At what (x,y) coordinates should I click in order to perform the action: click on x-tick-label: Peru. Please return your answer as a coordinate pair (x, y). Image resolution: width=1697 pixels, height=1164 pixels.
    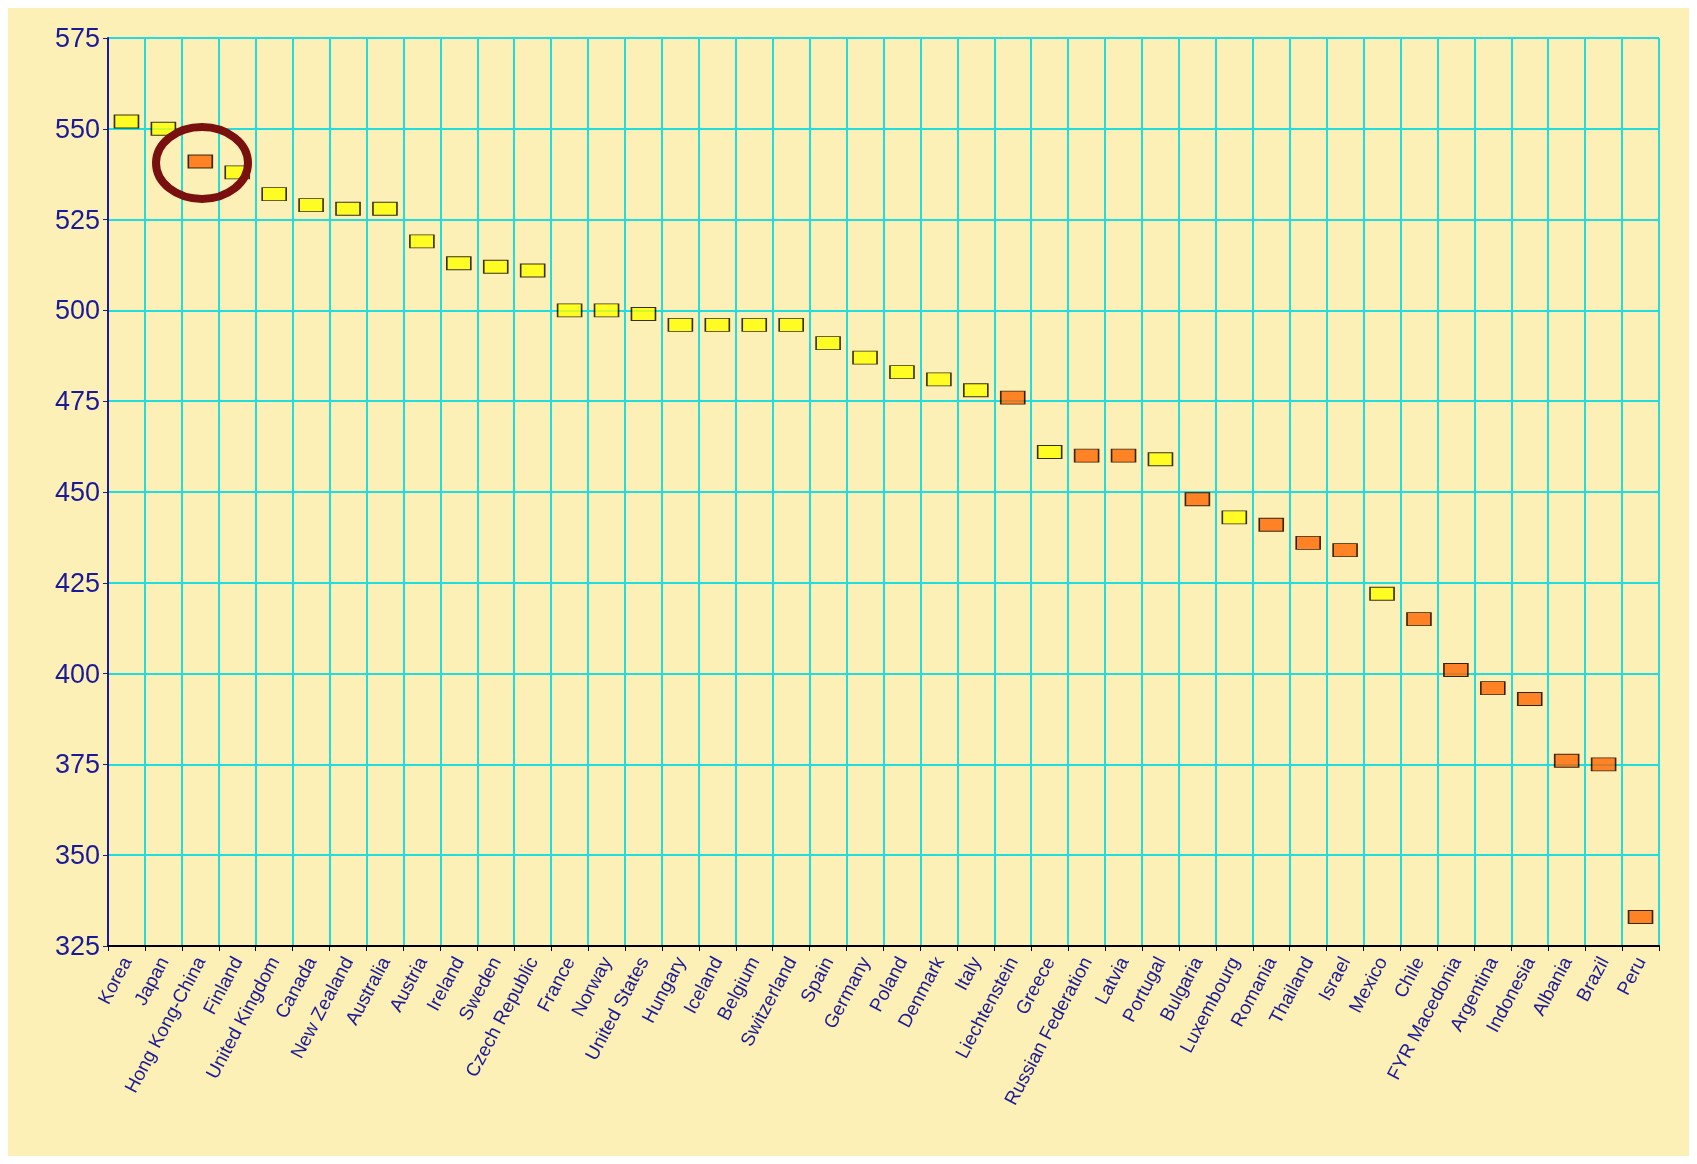
    Looking at the image, I should click on (1631, 976).